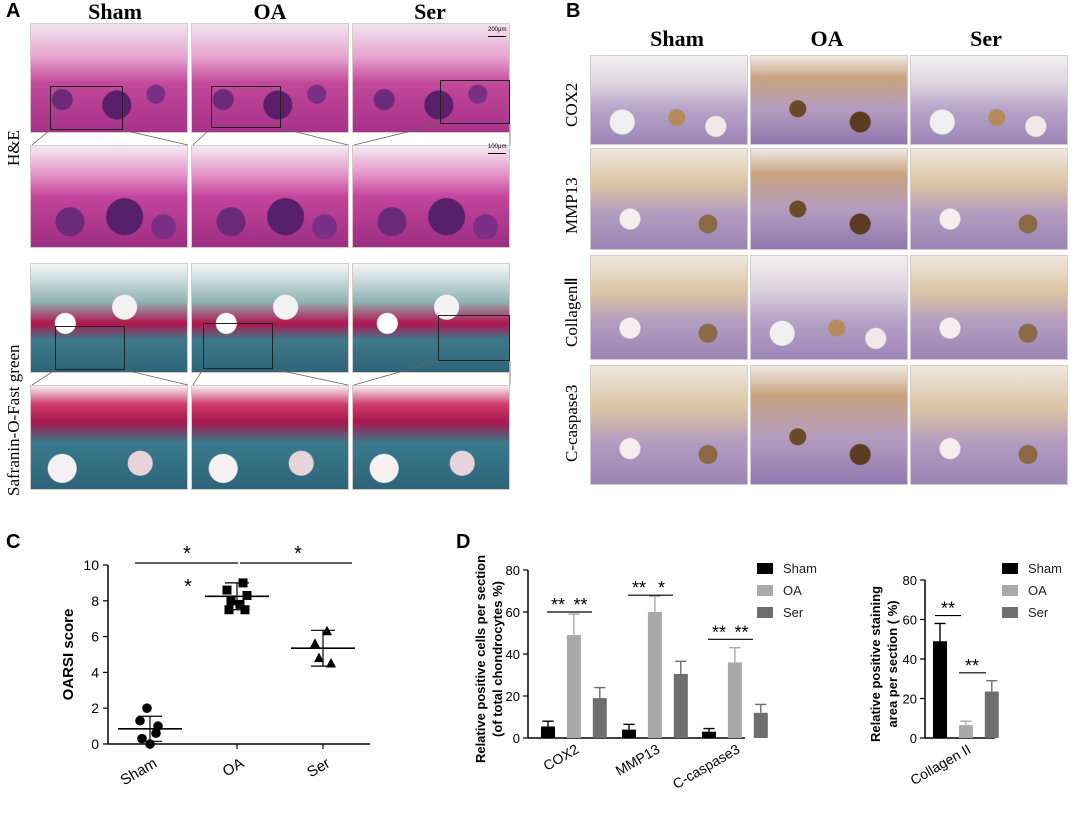  I want to click on legend-label-sham: Sham, so click(1045, 568).